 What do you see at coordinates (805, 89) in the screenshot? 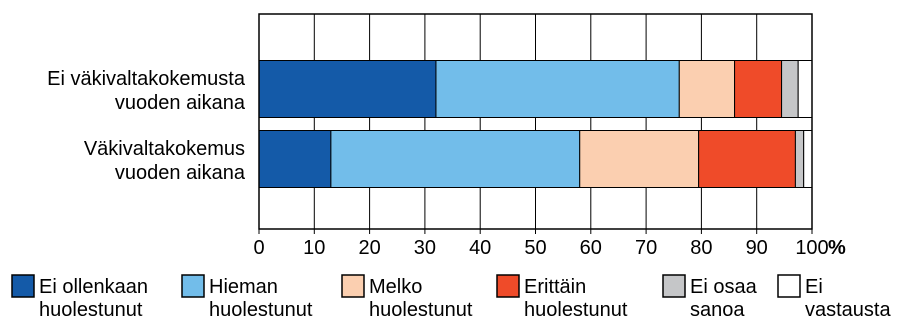
I see `bar-segment-cat0-series5` at bounding box center [805, 89].